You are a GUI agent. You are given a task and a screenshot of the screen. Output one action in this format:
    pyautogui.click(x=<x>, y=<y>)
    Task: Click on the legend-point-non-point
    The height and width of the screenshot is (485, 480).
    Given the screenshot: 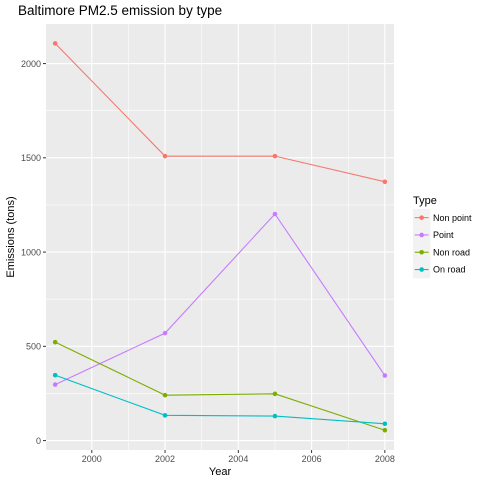 What is the action you would take?
    pyautogui.click(x=421, y=217)
    